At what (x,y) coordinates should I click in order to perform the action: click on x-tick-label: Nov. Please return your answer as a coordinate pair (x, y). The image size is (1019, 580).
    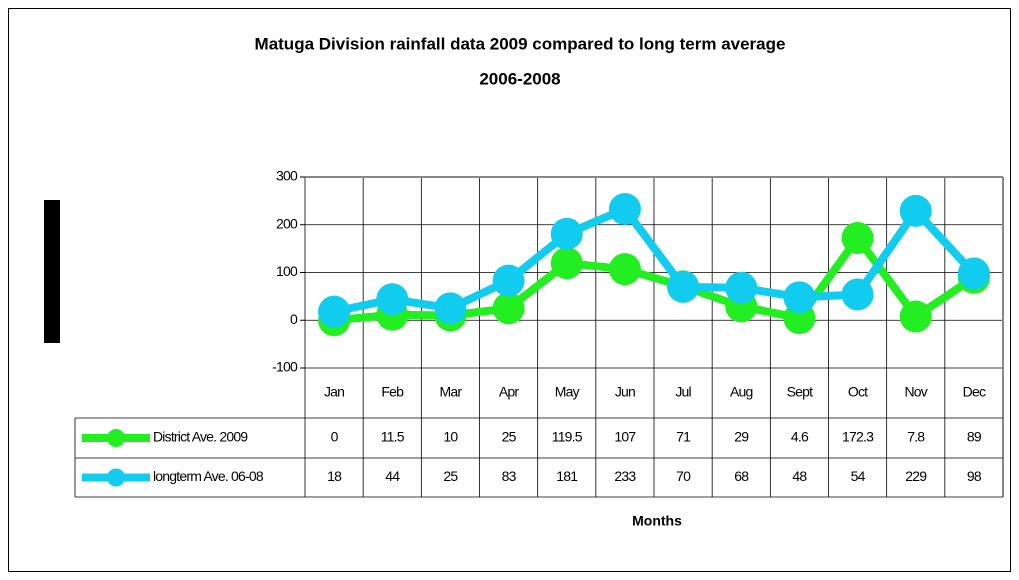
    Looking at the image, I should click on (916, 392).